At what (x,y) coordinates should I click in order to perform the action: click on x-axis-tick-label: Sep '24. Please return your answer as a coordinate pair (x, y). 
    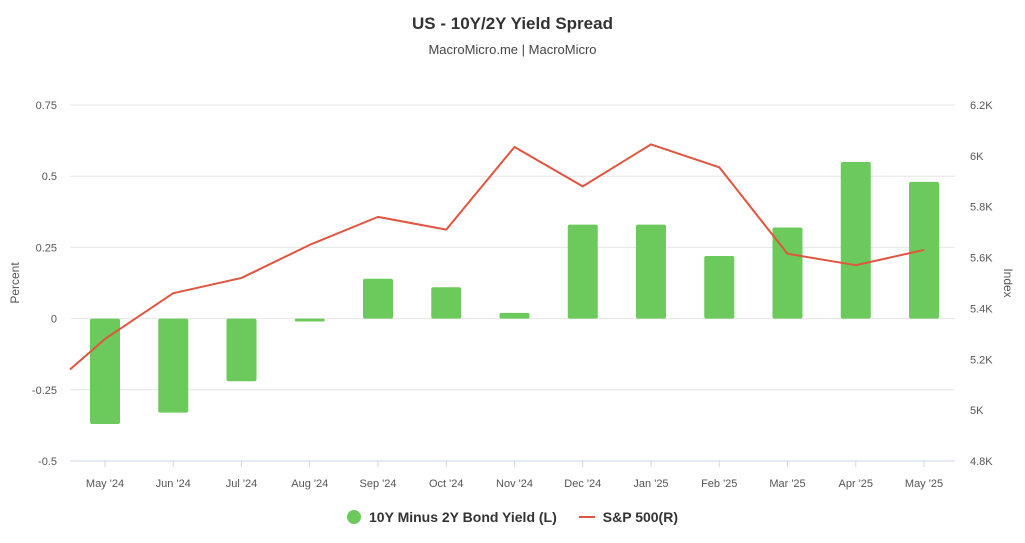
    Looking at the image, I should click on (378, 484).